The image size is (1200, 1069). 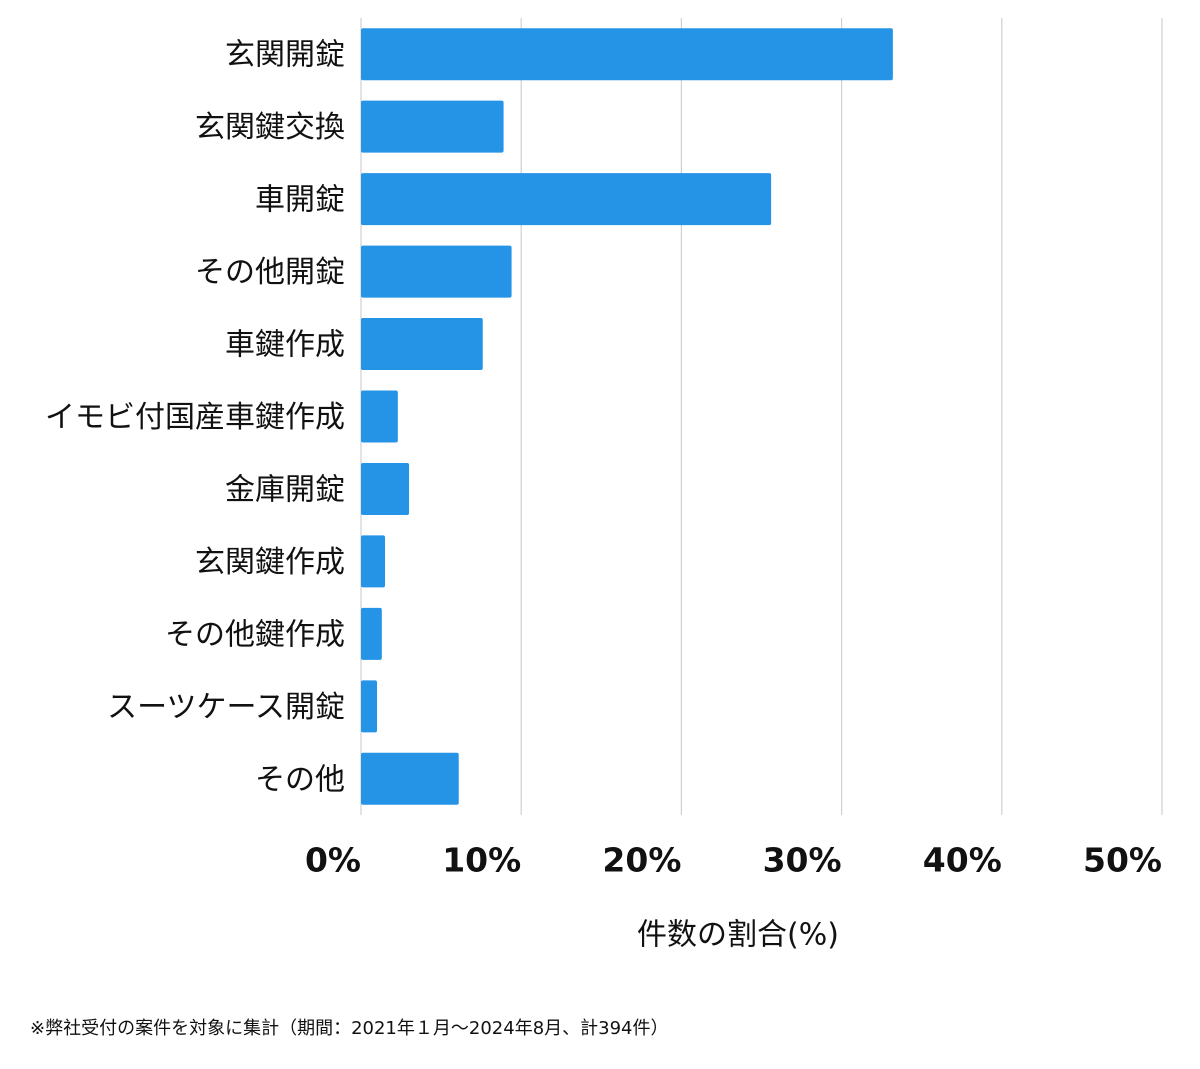 I want to click on y-tick-label: 玄関鍵交換, so click(x=270, y=127).